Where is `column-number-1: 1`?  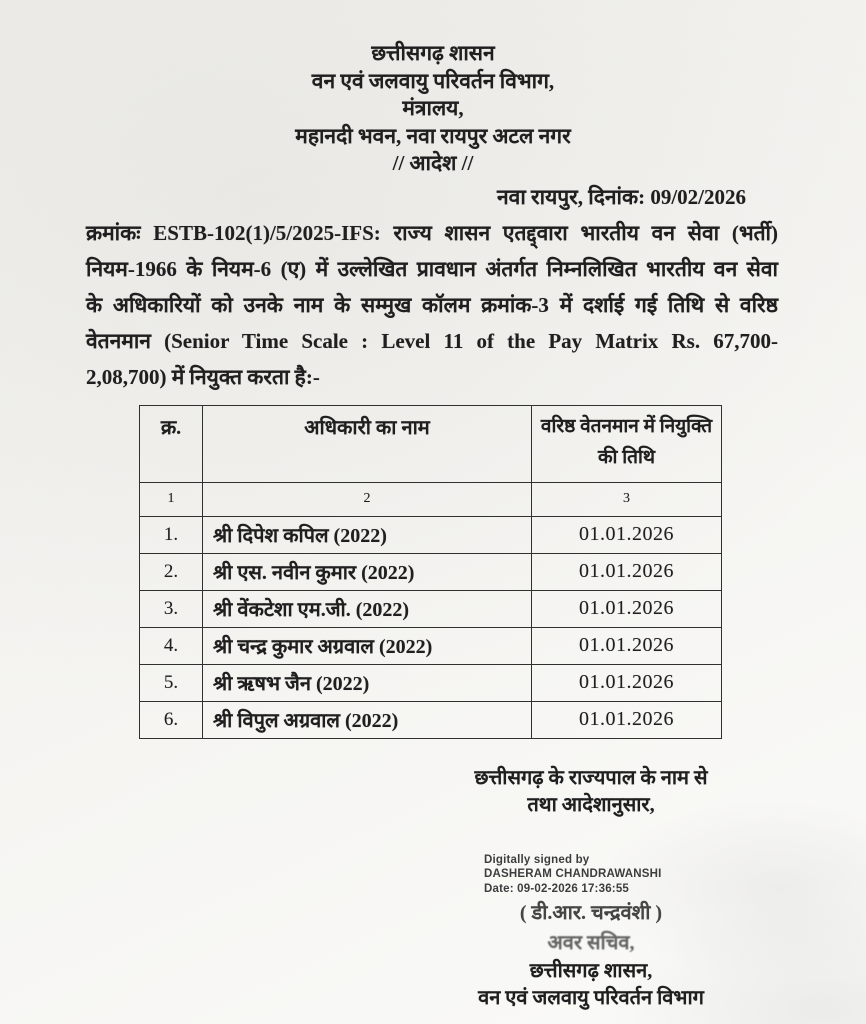 column-number-1: 1 is located at coordinates (171, 499).